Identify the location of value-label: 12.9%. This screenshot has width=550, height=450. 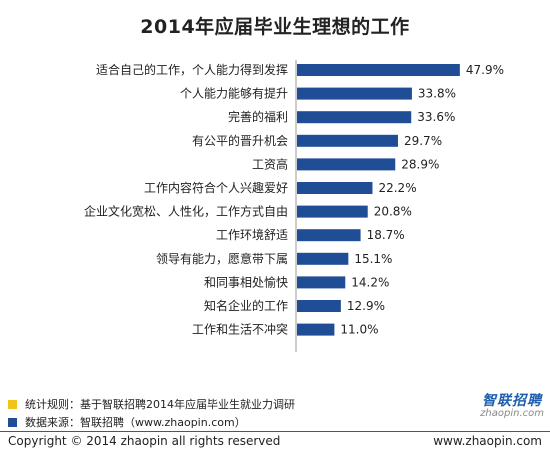
(366, 306).